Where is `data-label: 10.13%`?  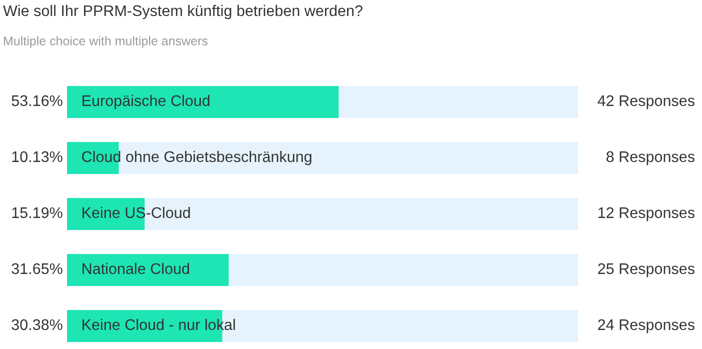
data-label: 10.13% is located at coordinates (37, 156).